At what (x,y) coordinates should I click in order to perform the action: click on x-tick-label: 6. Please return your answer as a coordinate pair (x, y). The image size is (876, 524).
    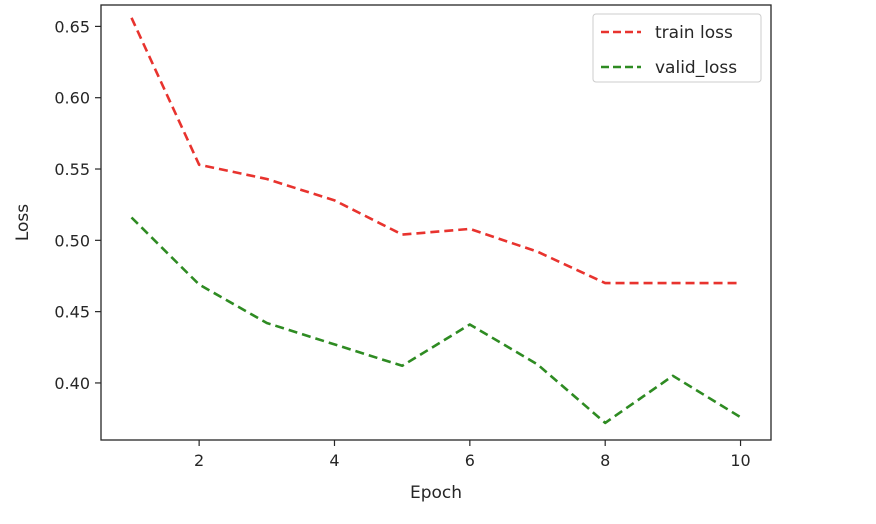
    Looking at the image, I should click on (470, 460).